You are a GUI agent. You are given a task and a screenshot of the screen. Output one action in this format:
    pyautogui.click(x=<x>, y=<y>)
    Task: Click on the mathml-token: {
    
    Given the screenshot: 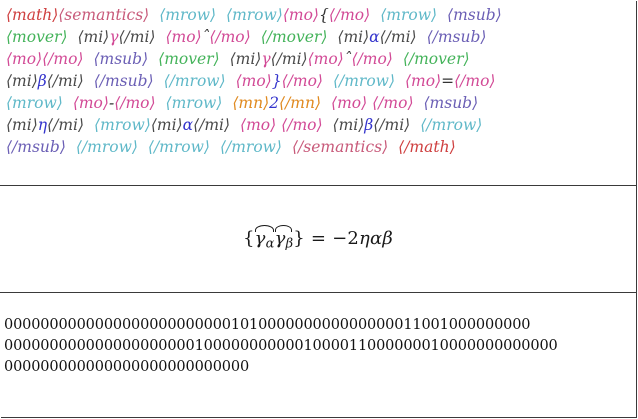 What is the action you would take?
    pyautogui.click(x=323, y=15)
    